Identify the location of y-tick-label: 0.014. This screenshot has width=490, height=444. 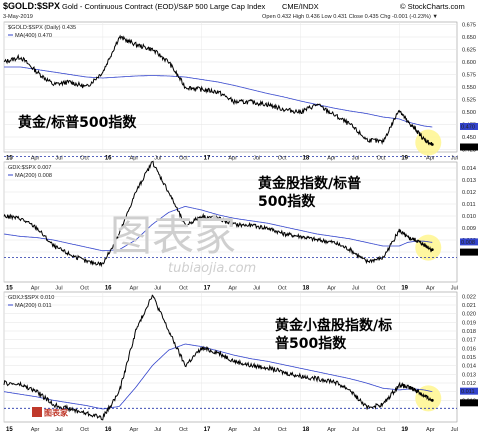
(469, 367).